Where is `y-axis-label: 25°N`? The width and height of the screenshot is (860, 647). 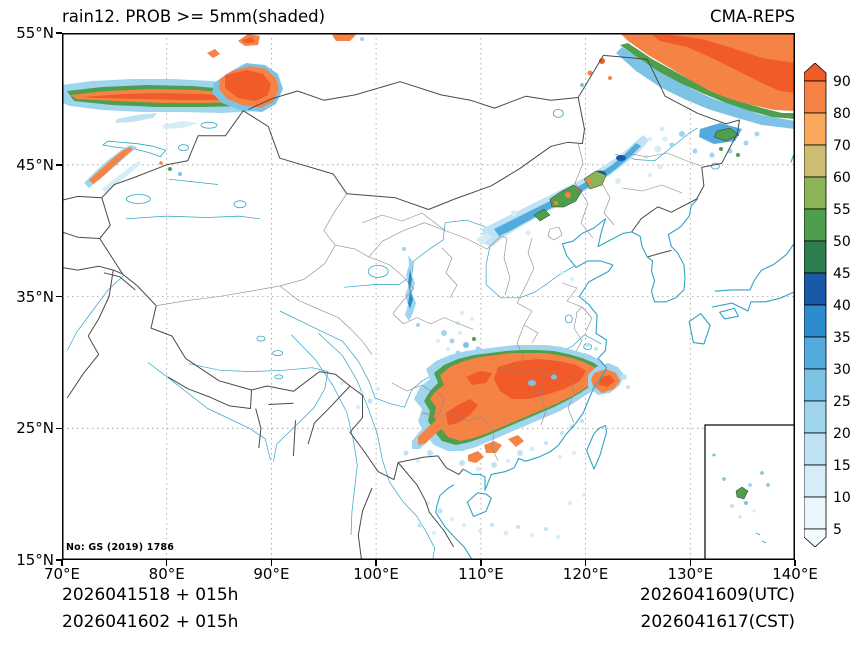
y-axis-label: 25°N is located at coordinates (35, 428).